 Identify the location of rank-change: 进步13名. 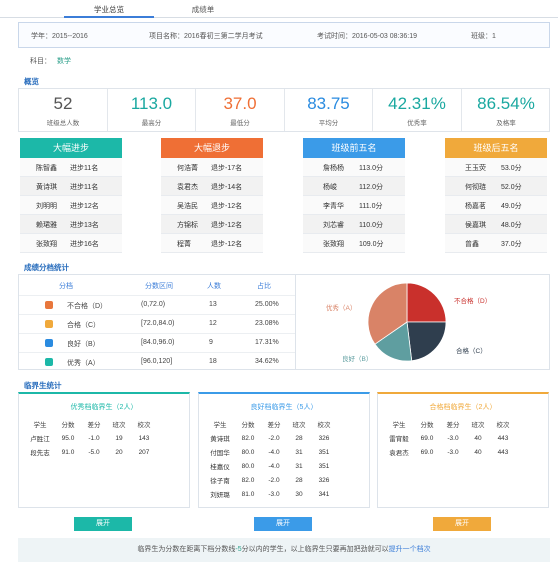
(84, 225).